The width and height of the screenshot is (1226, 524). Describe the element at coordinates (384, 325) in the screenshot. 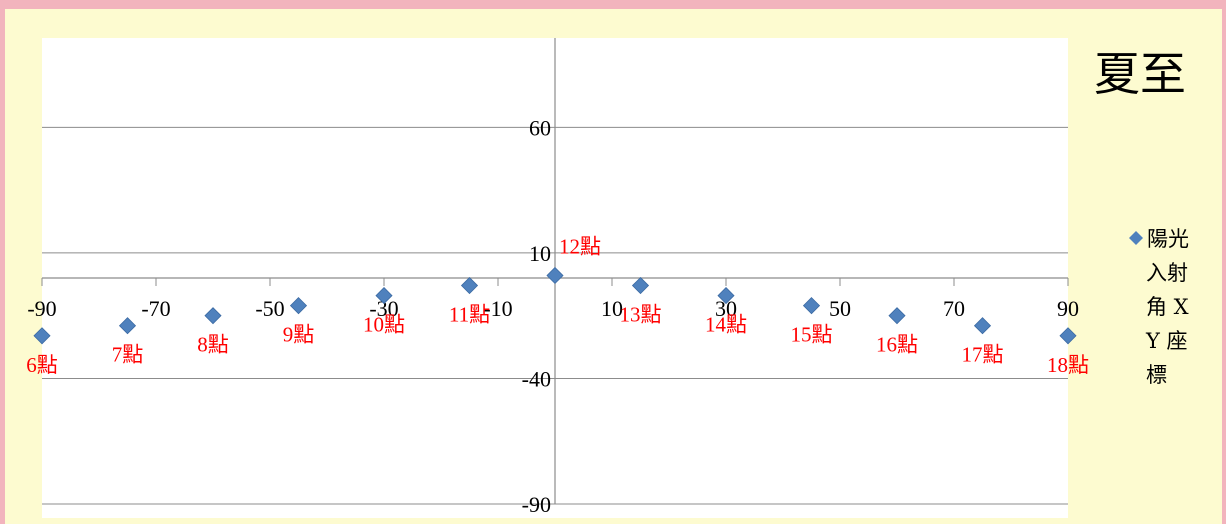

I see `point-label: 10點` at that location.